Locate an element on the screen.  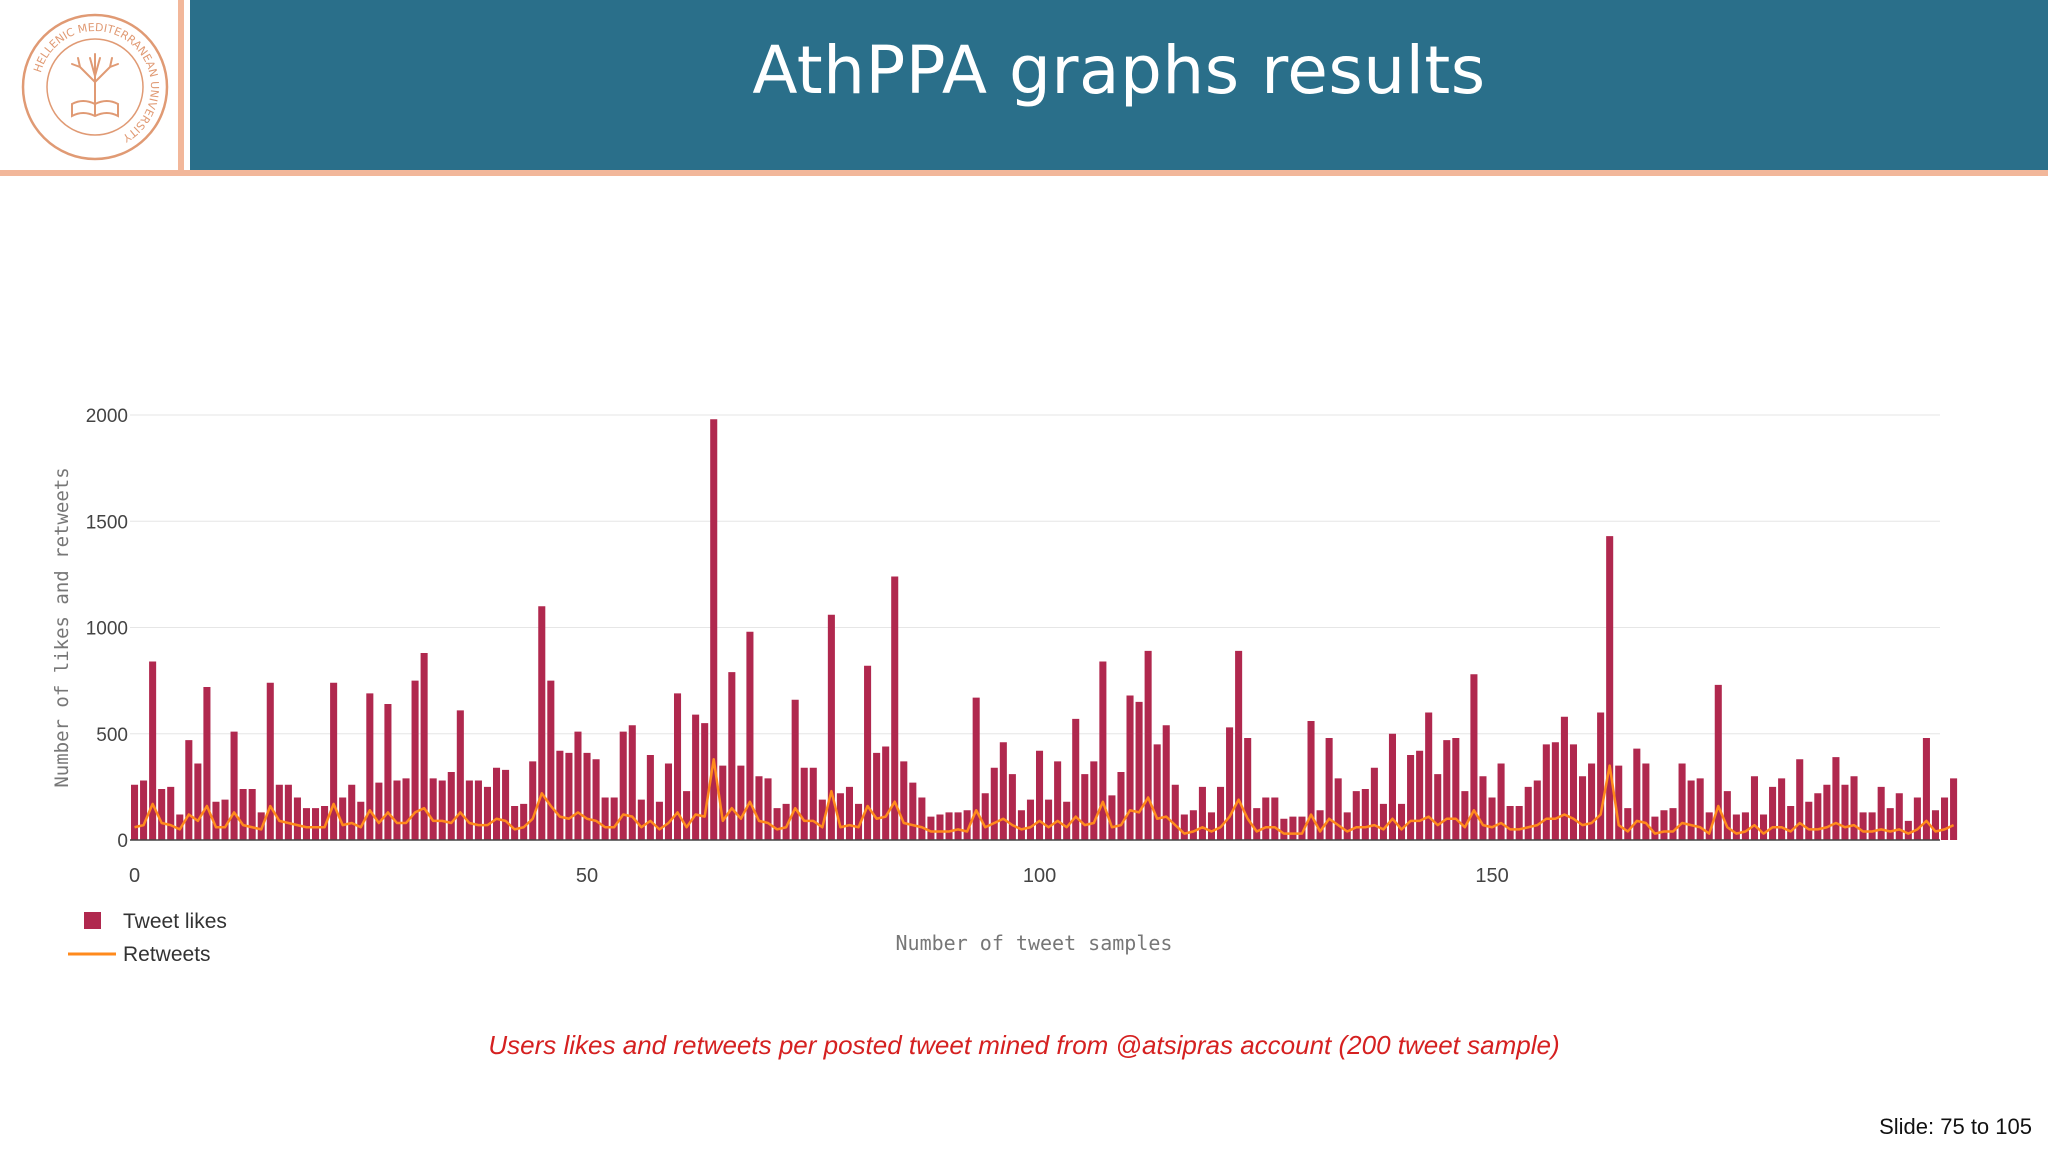
y-tick-label: 0 is located at coordinates (122, 841).